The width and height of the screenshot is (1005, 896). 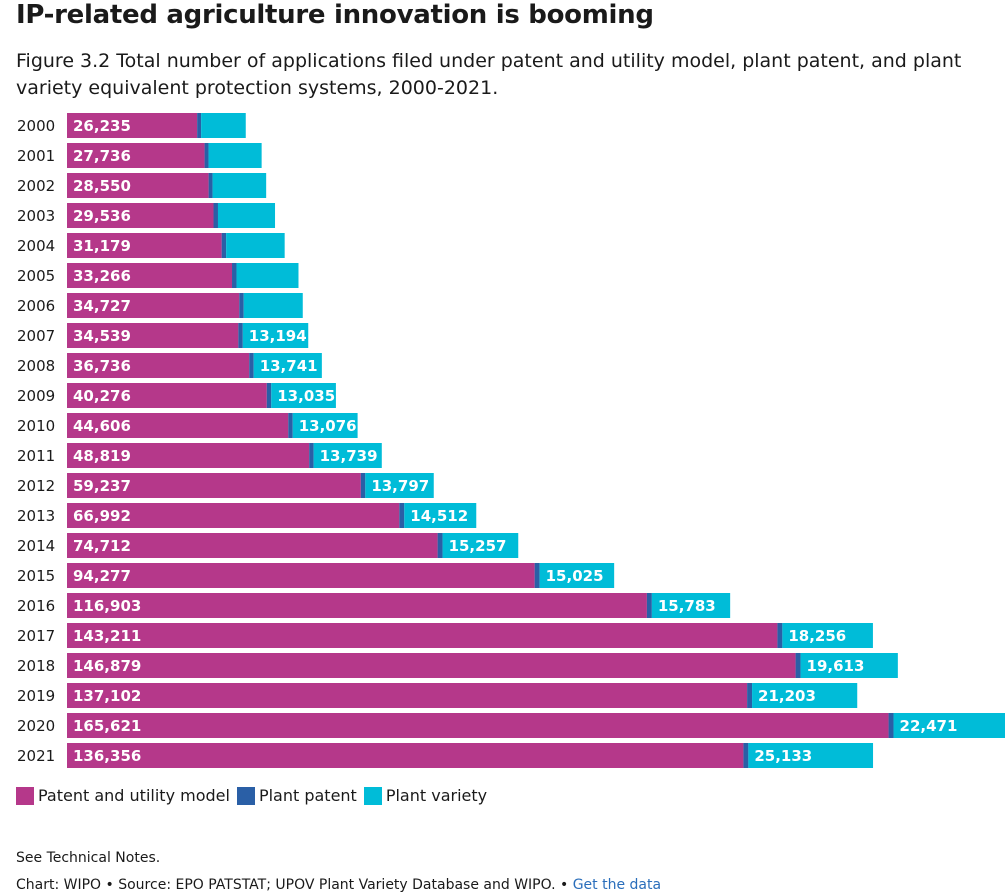 What do you see at coordinates (25, 795) in the screenshot?
I see `legend-swatch-patent` at bounding box center [25, 795].